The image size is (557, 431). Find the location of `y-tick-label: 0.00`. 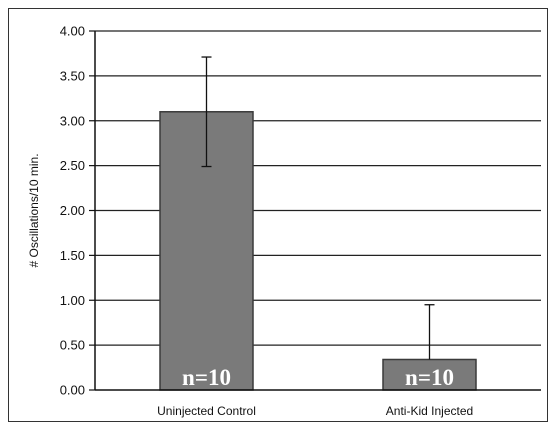

y-tick-label: 0.00 is located at coordinates (72, 390).